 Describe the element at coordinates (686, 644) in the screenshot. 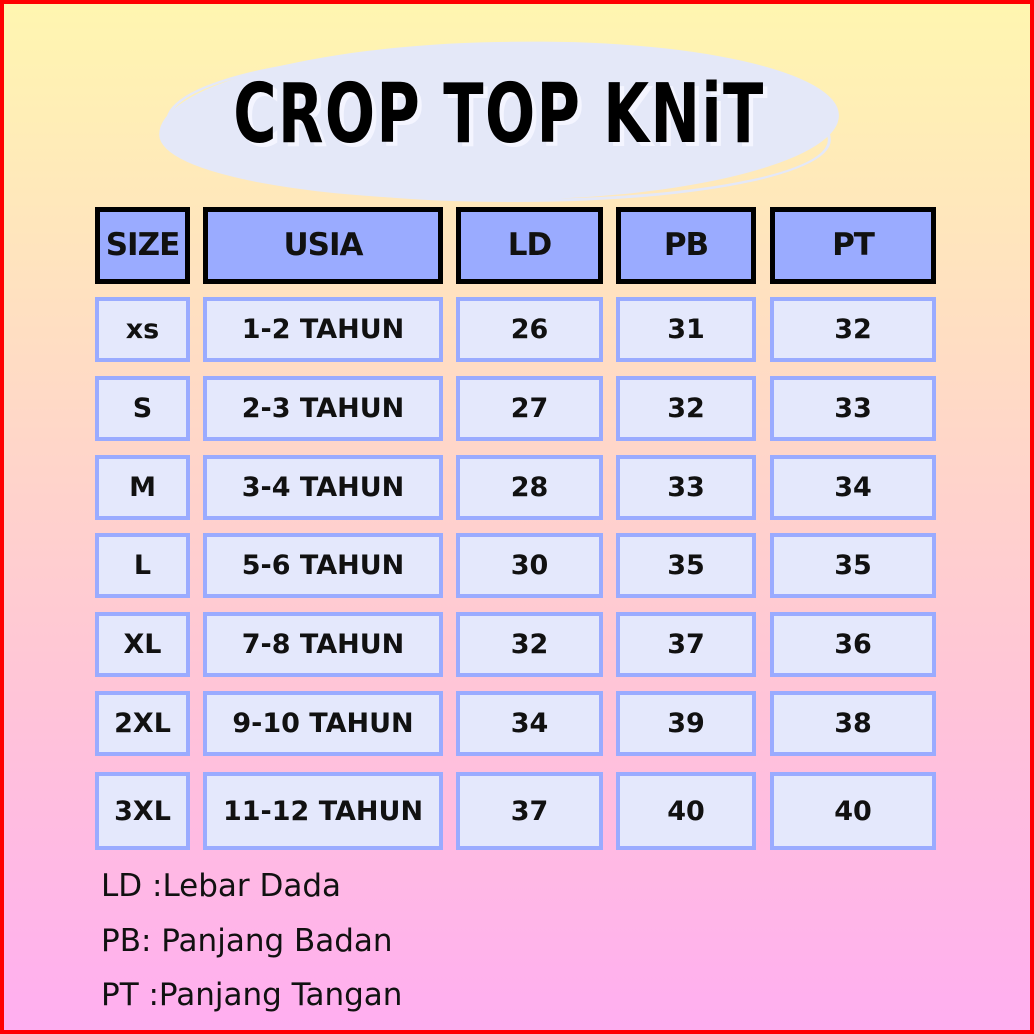

I see `cell-pb: 37` at that location.